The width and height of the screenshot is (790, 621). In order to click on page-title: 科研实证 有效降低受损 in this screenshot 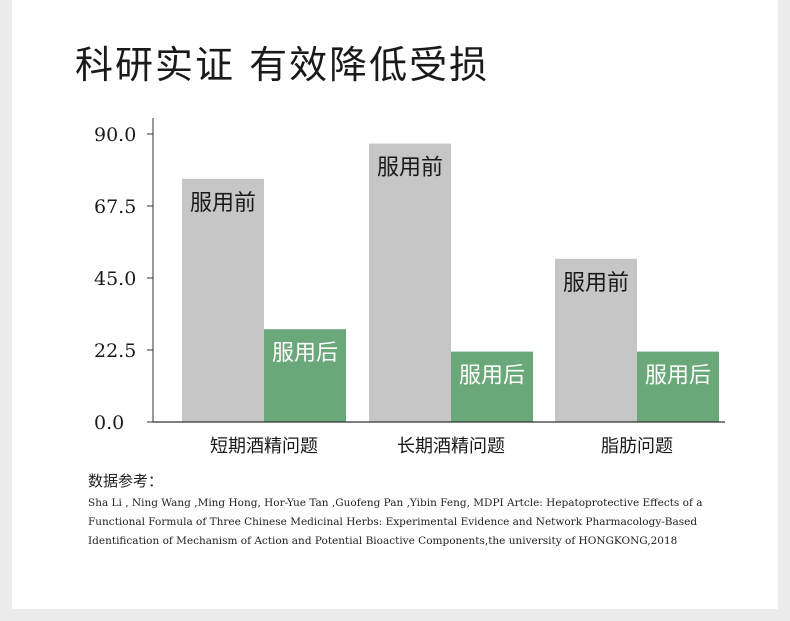, I will do `click(282, 65)`.